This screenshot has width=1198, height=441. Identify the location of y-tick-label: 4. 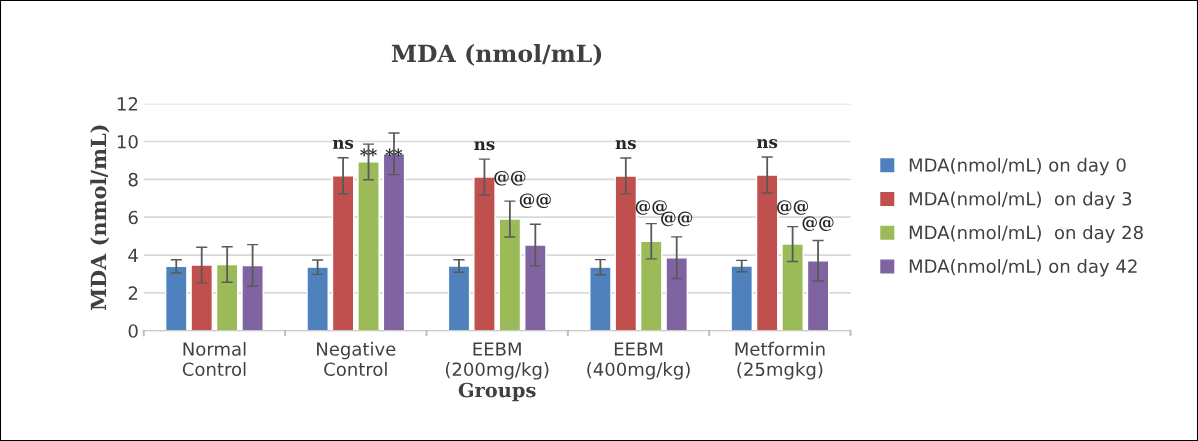
(133, 255).